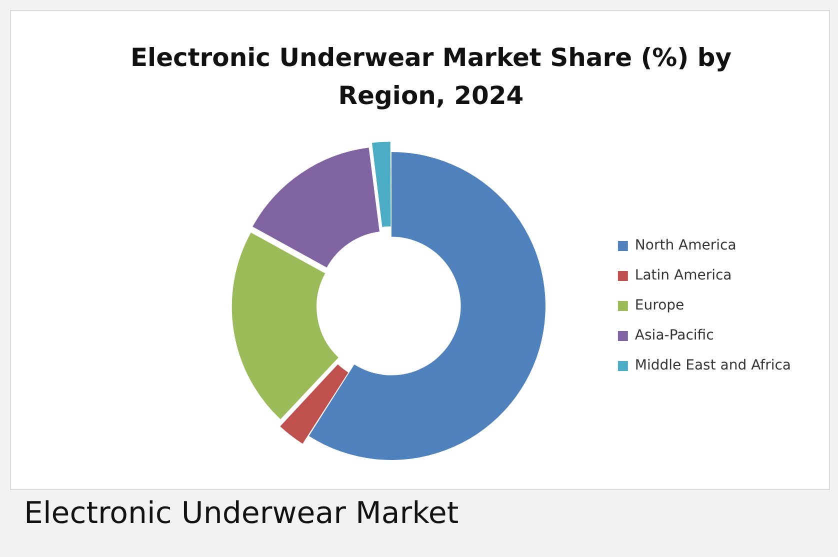 The height and width of the screenshot is (557, 838). What do you see at coordinates (683, 276) in the screenshot?
I see `legend-label: Latin America` at bounding box center [683, 276].